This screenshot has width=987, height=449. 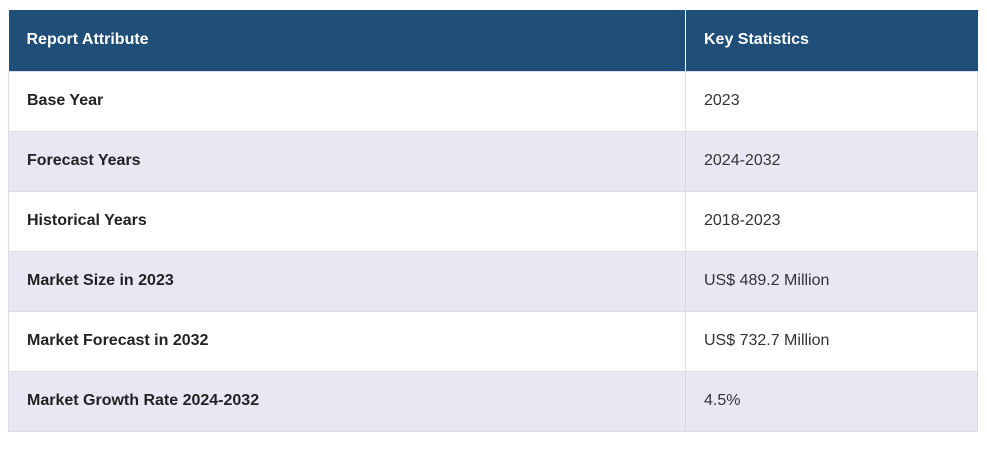 I want to click on table-row: Market Growth Rate 2024-2032 4.5%, so click(x=493, y=401).